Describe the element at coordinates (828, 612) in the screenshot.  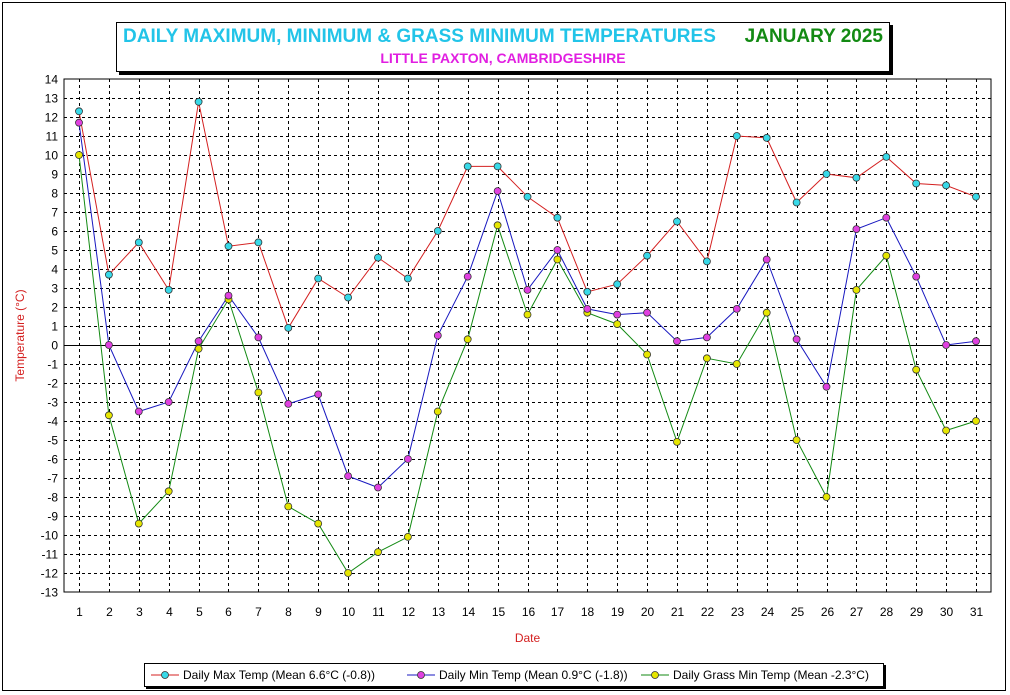
I see `x-tick-label: 26` at that location.